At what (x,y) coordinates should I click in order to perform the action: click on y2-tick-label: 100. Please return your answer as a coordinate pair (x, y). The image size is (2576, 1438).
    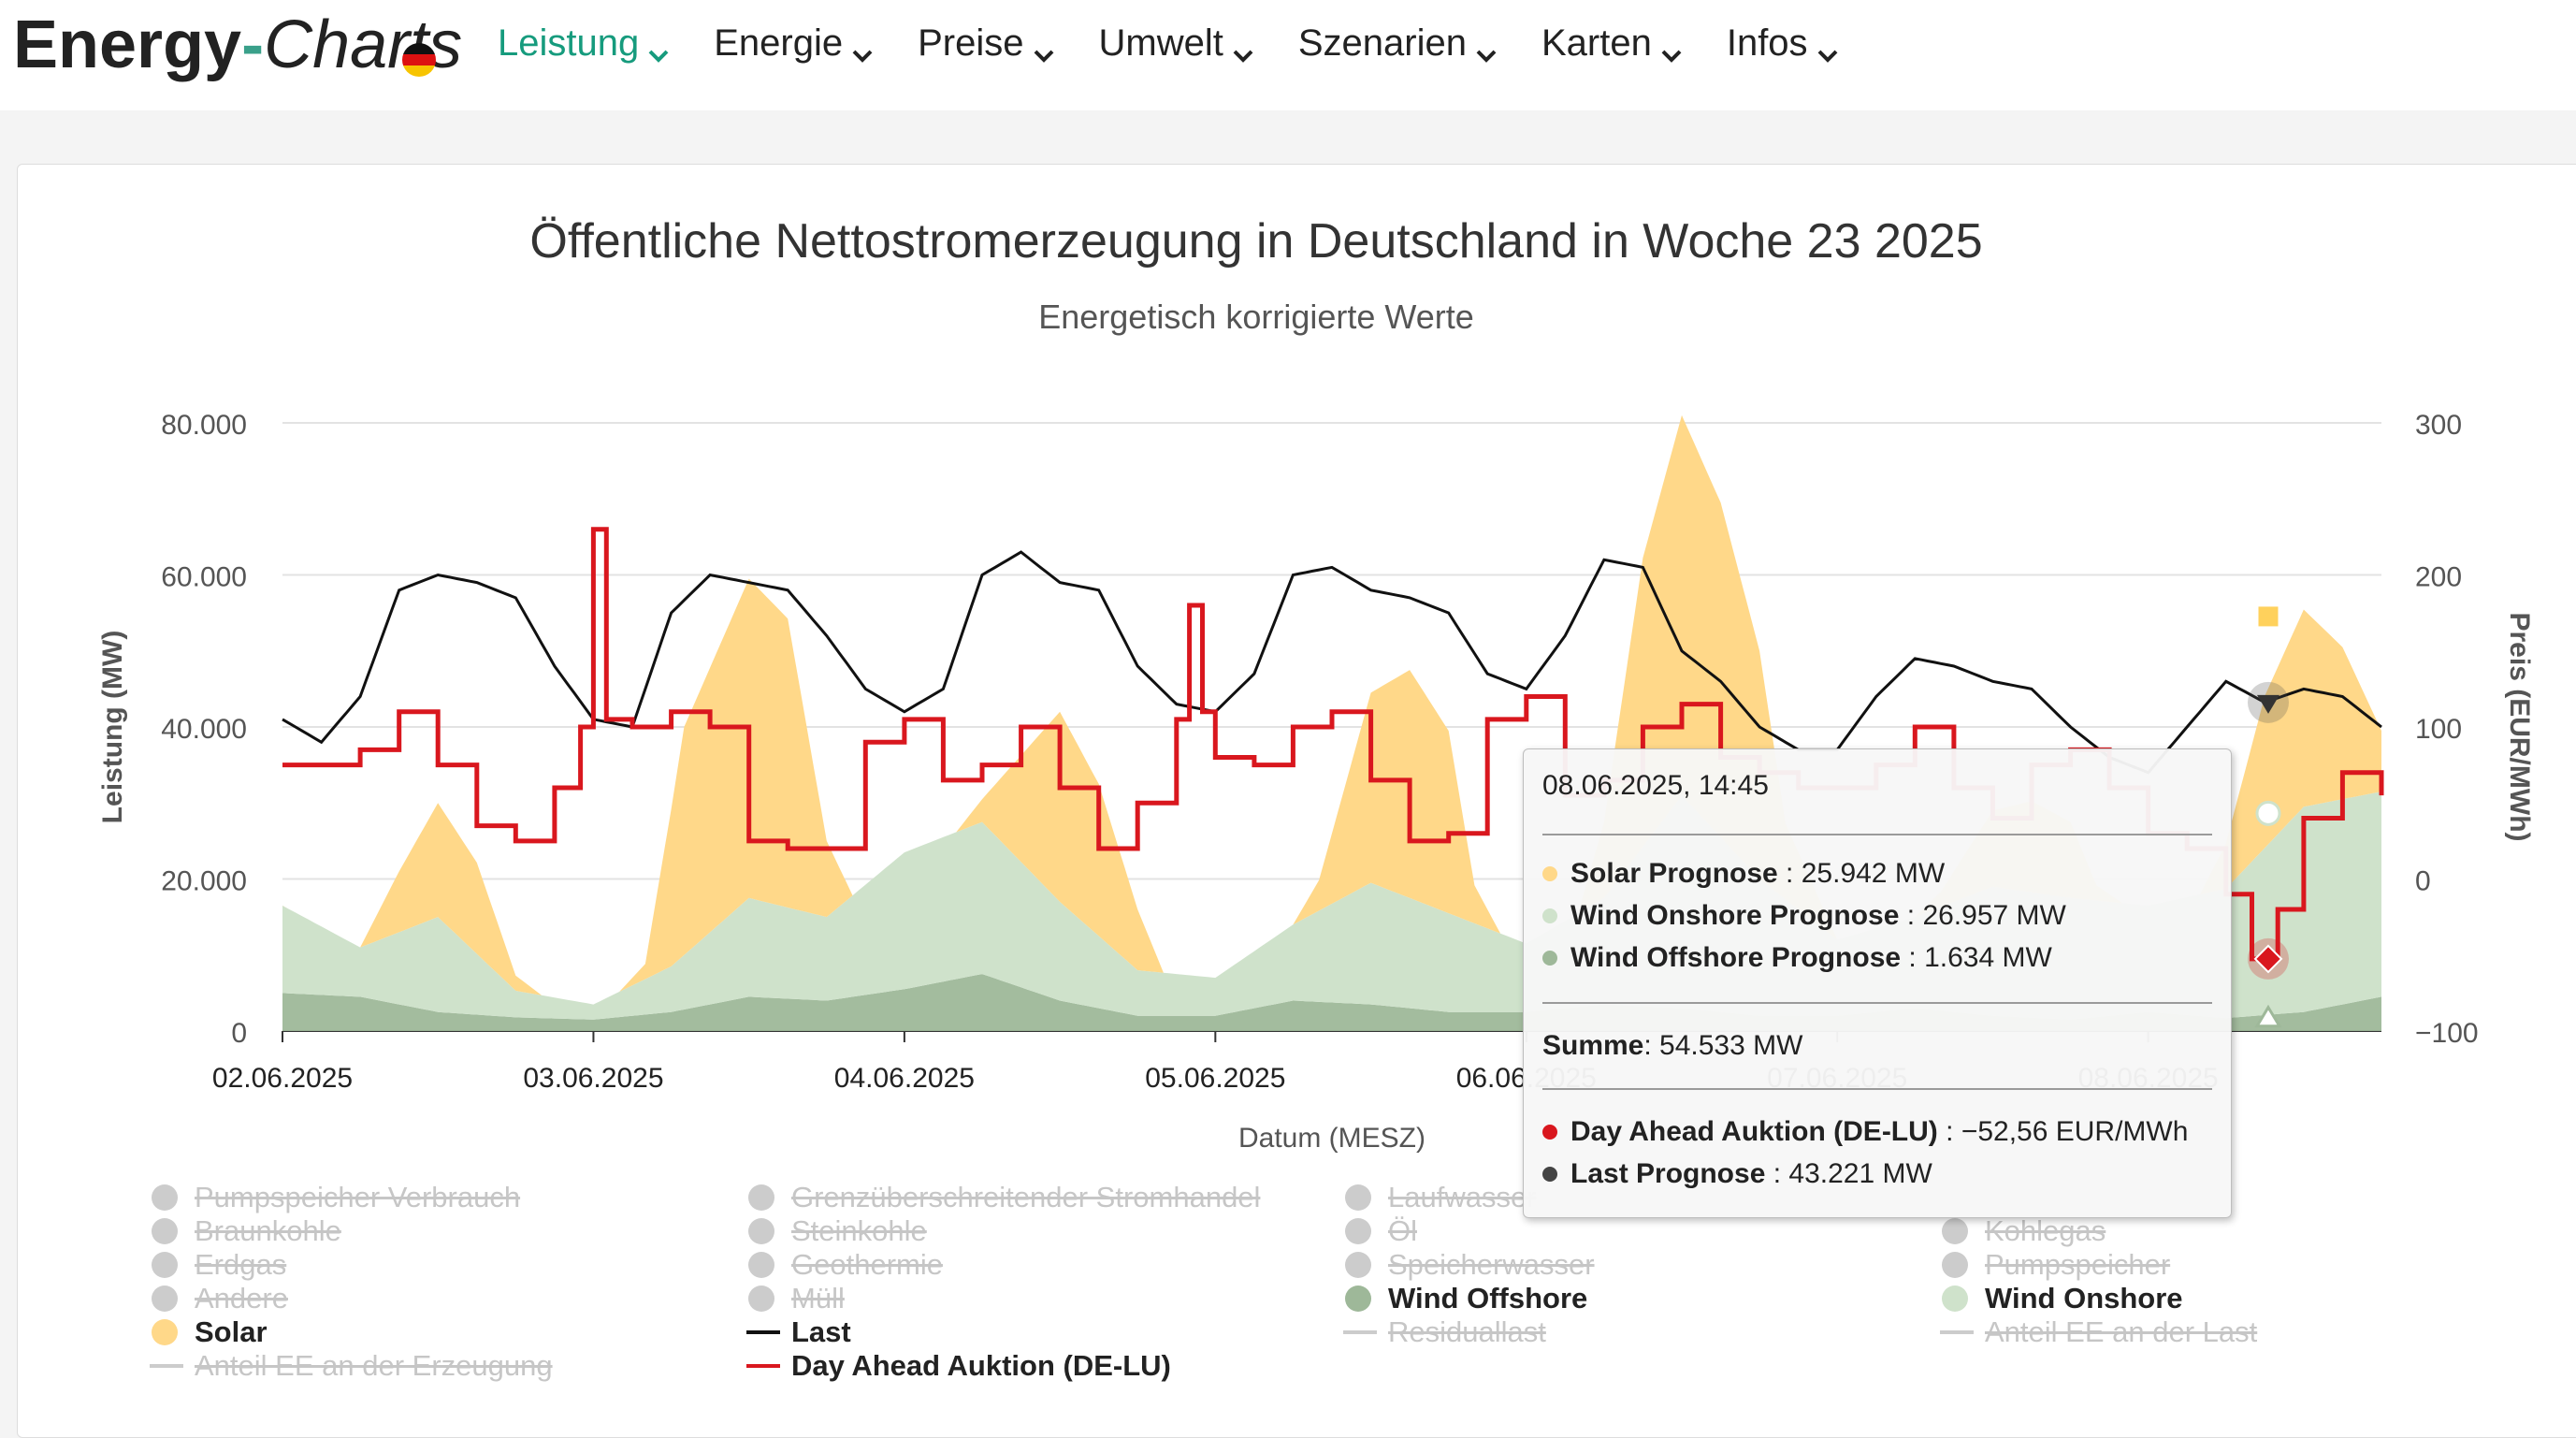
    Looking at the image, I should click on (2438, 729).